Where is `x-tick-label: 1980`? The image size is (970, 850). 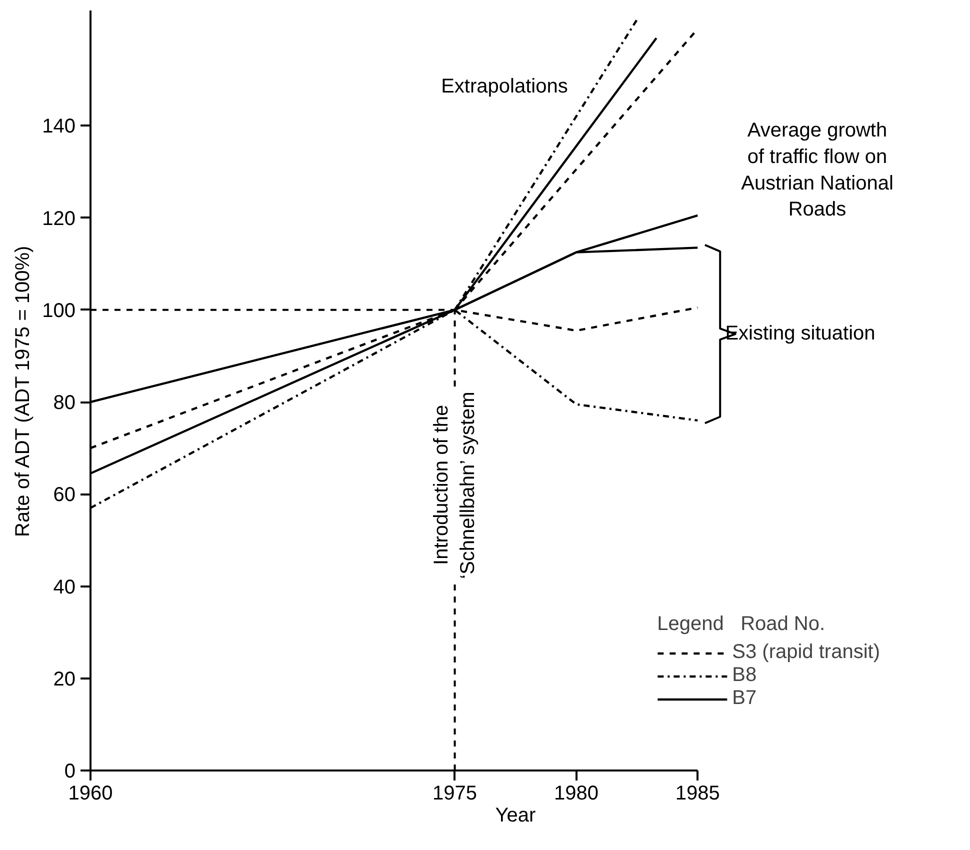
x-tick-label: 1980 is located at coordinates (576, 793).